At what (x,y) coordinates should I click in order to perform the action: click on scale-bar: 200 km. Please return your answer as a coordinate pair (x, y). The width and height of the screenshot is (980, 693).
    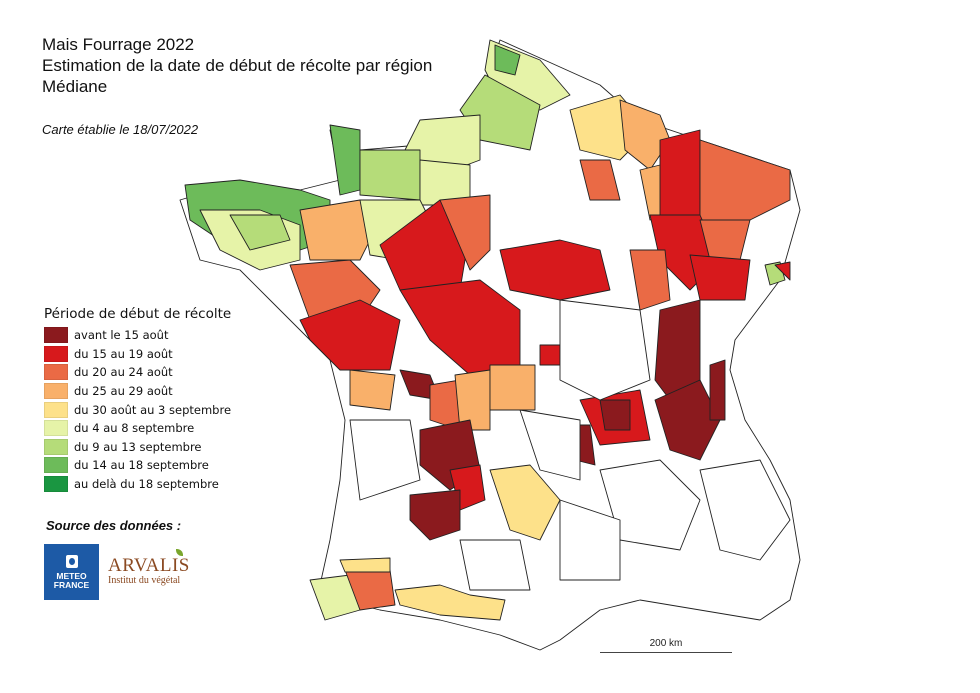
    Looking at the image, I should click on (666, 645).